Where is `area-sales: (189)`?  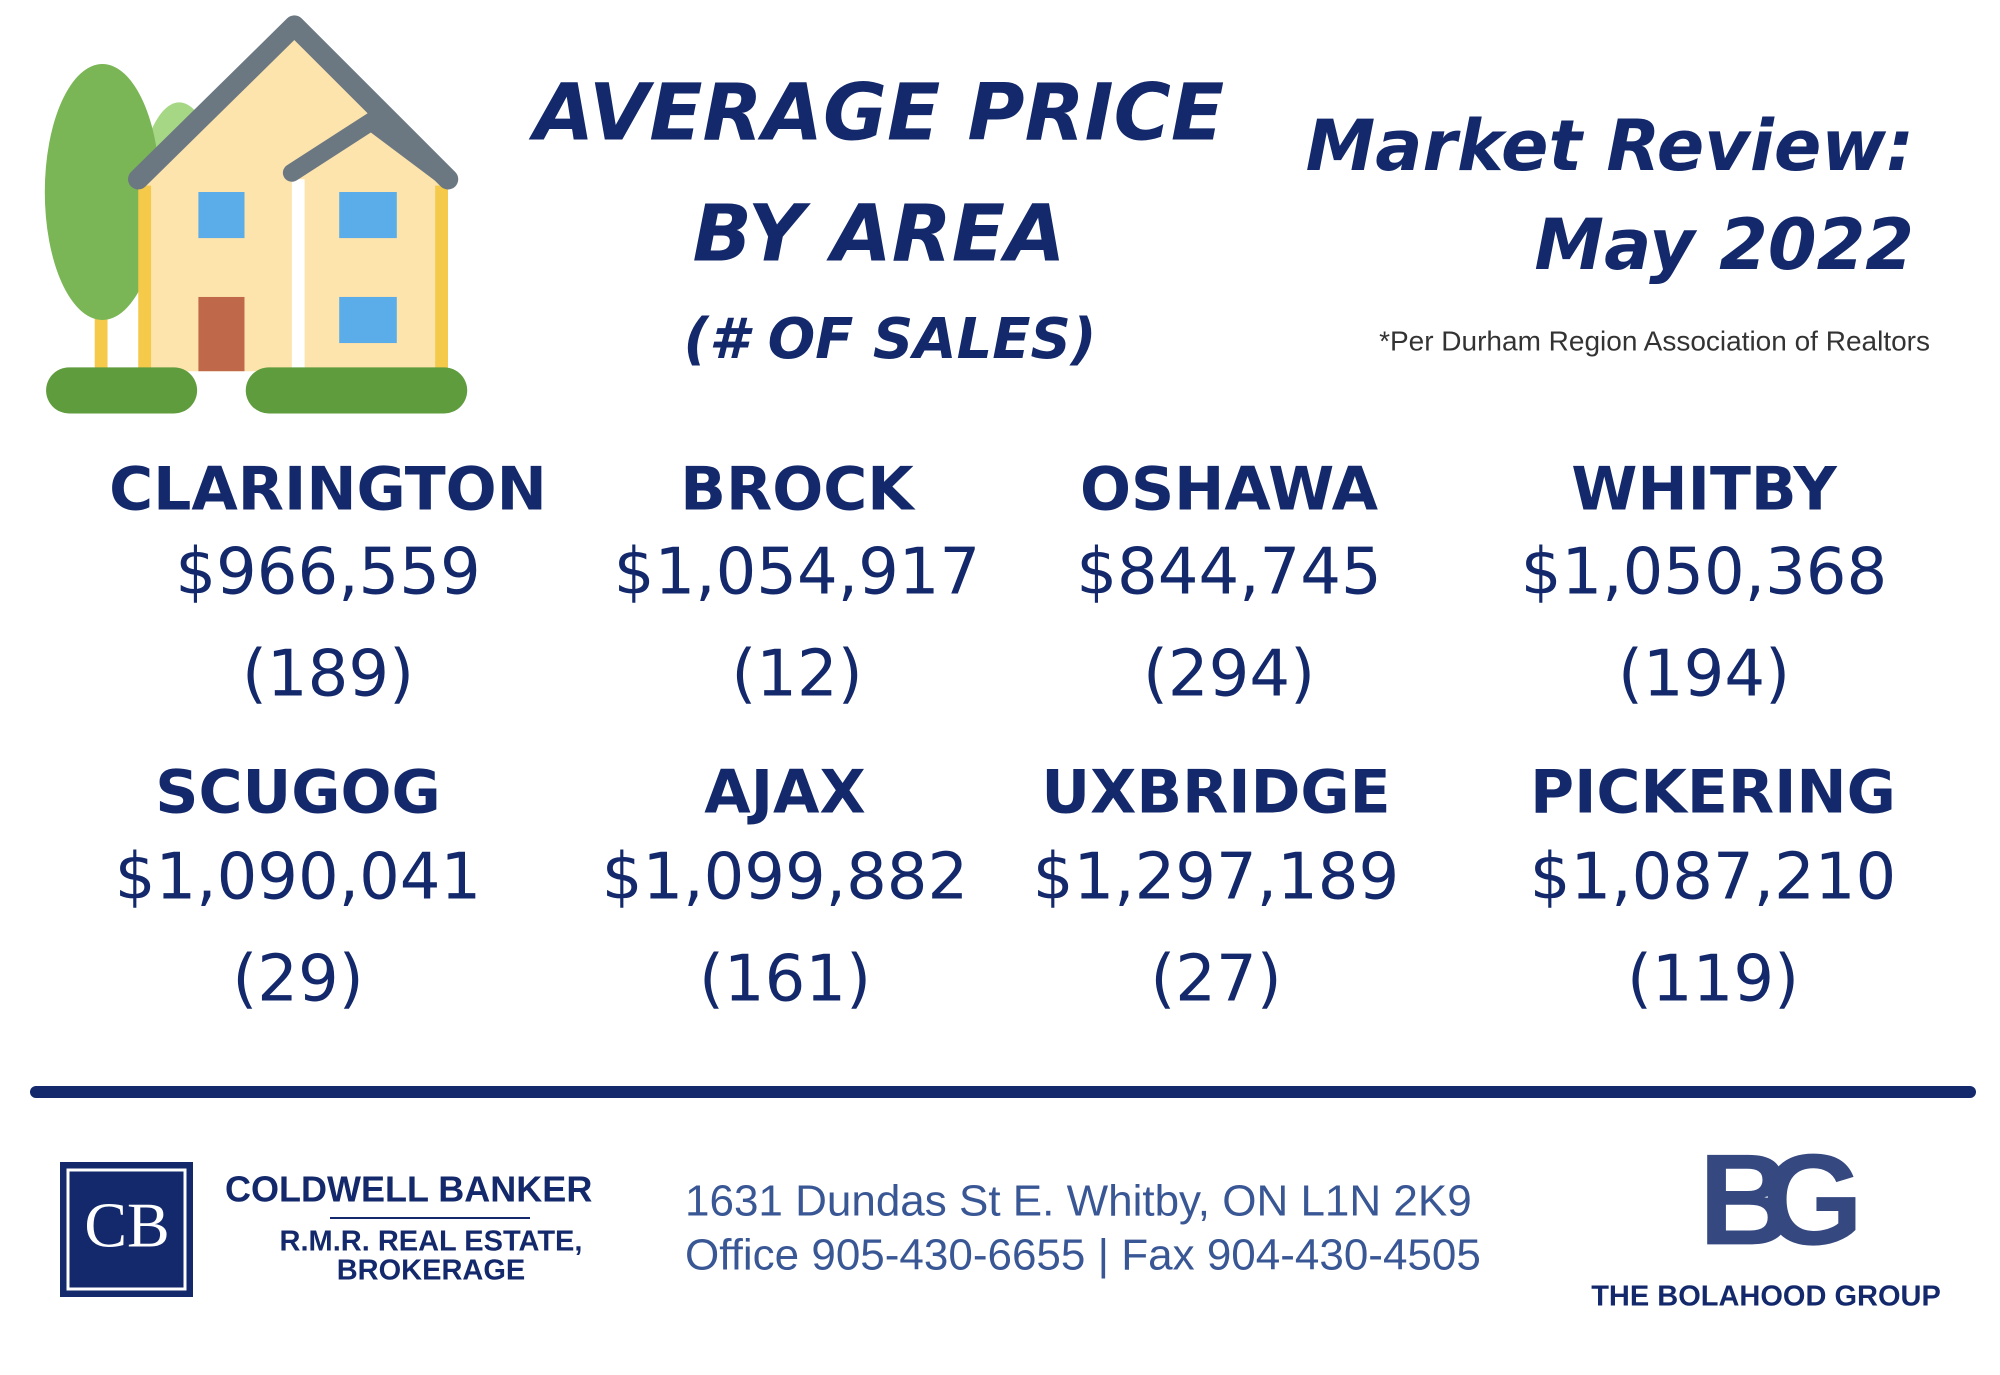 area-sales: (189) is located at coordinates (328, 675).